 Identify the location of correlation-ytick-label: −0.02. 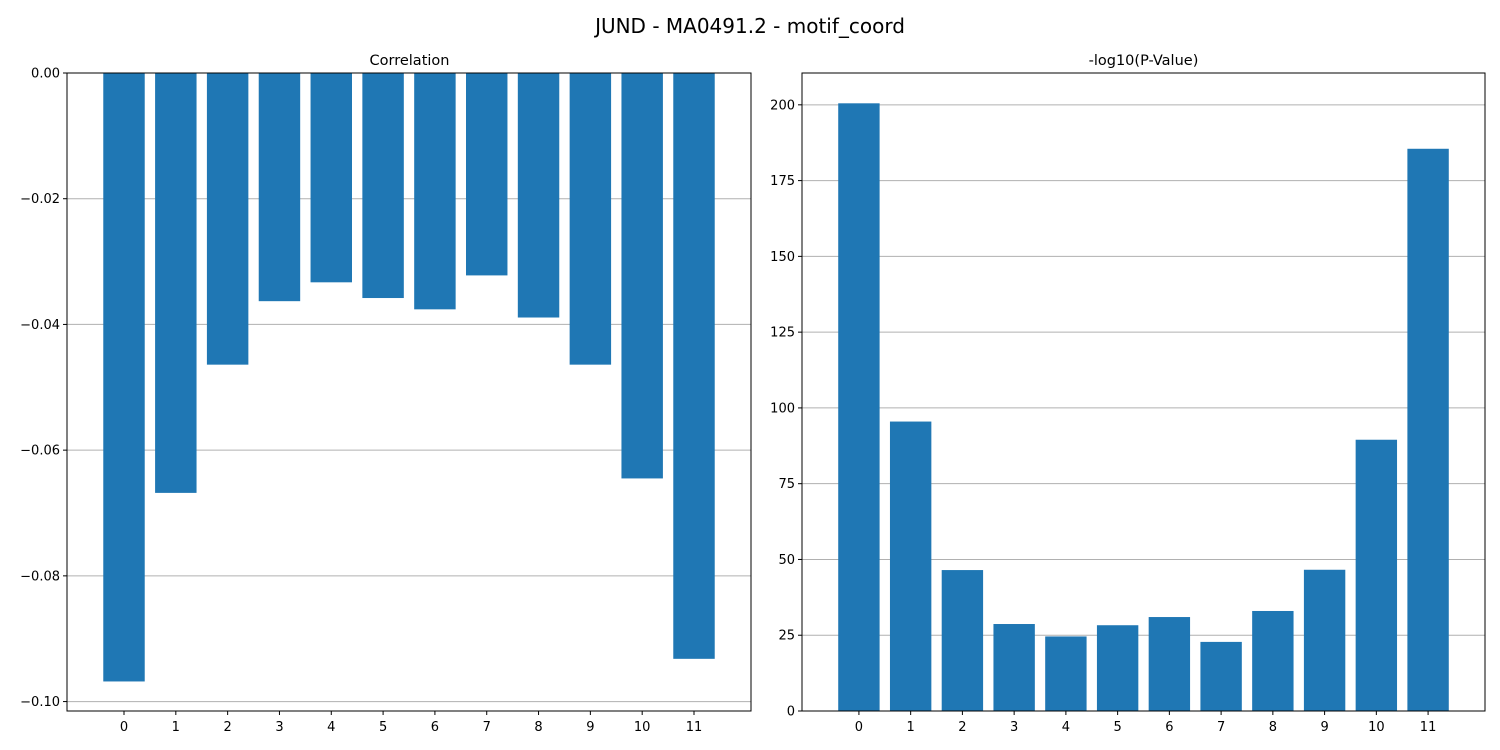
(40, 199).